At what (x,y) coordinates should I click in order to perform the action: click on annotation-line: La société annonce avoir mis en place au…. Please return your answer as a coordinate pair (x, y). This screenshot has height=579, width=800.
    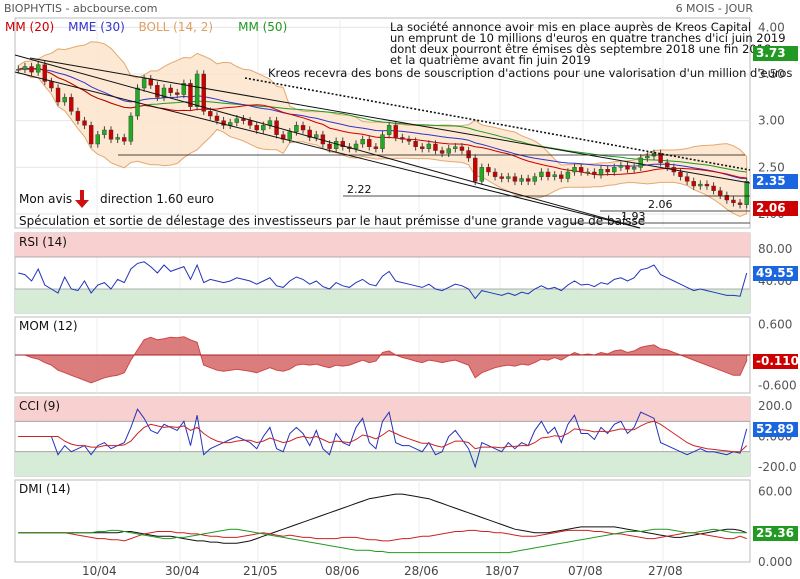
    Looking at the image, I should click on (570, 27).